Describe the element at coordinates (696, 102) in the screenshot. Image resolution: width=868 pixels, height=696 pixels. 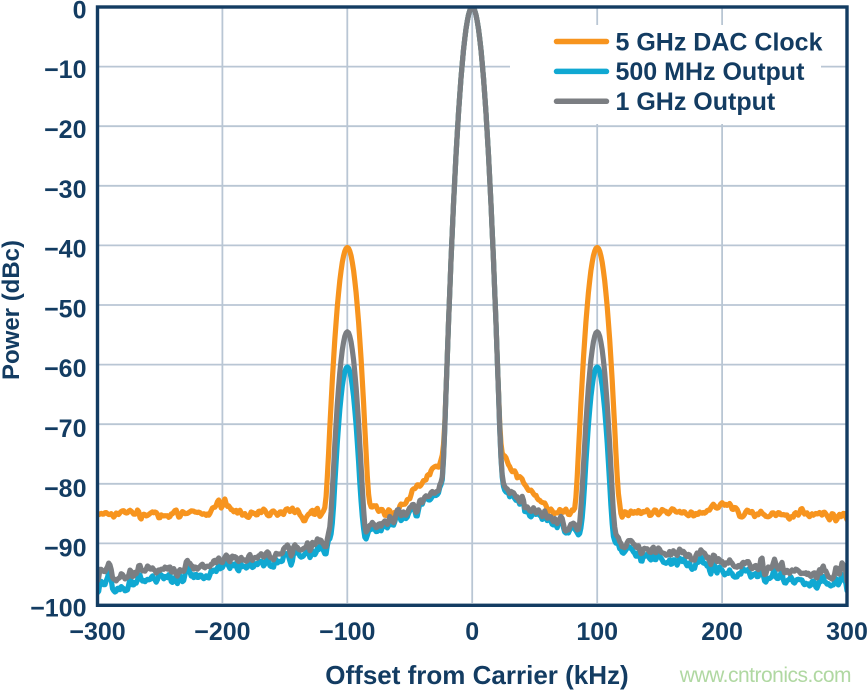
I see `svg-text: 1 GHz Output` at that location.